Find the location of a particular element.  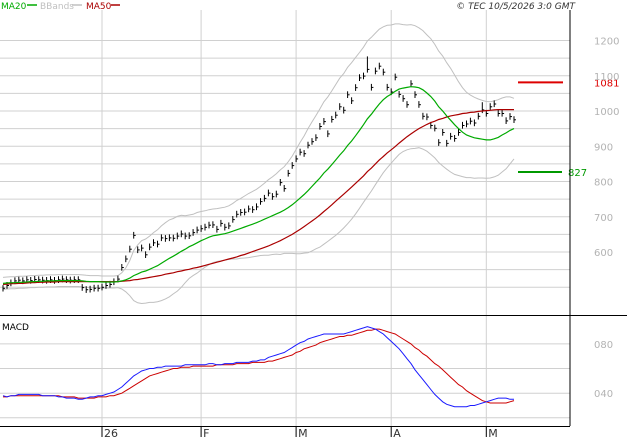

price-tick-label: 700 is located at coordinates (603, 218).